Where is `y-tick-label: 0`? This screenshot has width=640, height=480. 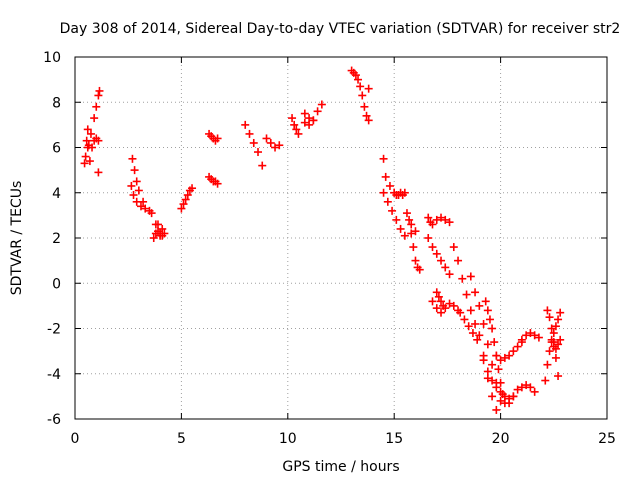 y-tick-label: 0 is located at coordinates (56, 284).